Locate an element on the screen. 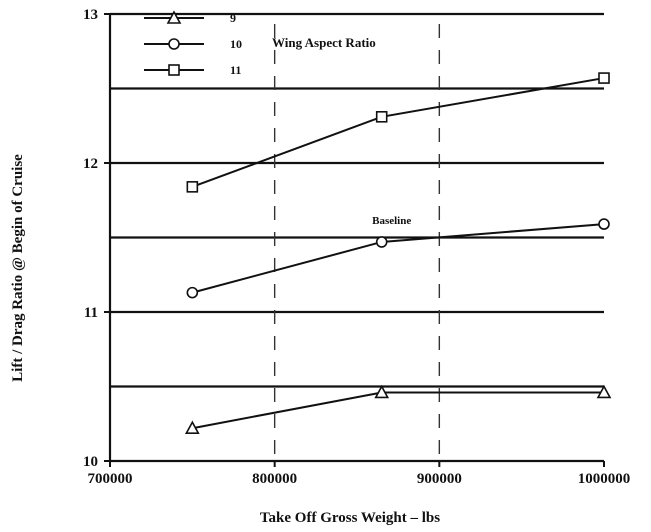 The image size is (651, 532). y-tick-label: 10 is located at coordinates (90, 462).